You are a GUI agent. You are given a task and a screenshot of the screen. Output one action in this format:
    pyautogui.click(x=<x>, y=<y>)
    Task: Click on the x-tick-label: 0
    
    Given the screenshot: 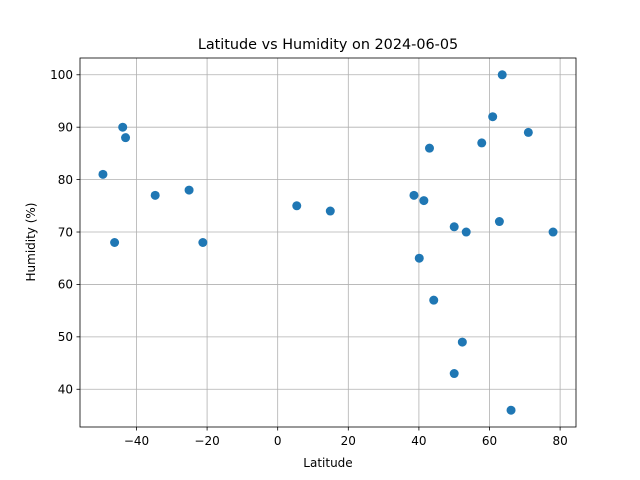 What is the action you would take?
    pyautogui.click(x=278, y=441)
    